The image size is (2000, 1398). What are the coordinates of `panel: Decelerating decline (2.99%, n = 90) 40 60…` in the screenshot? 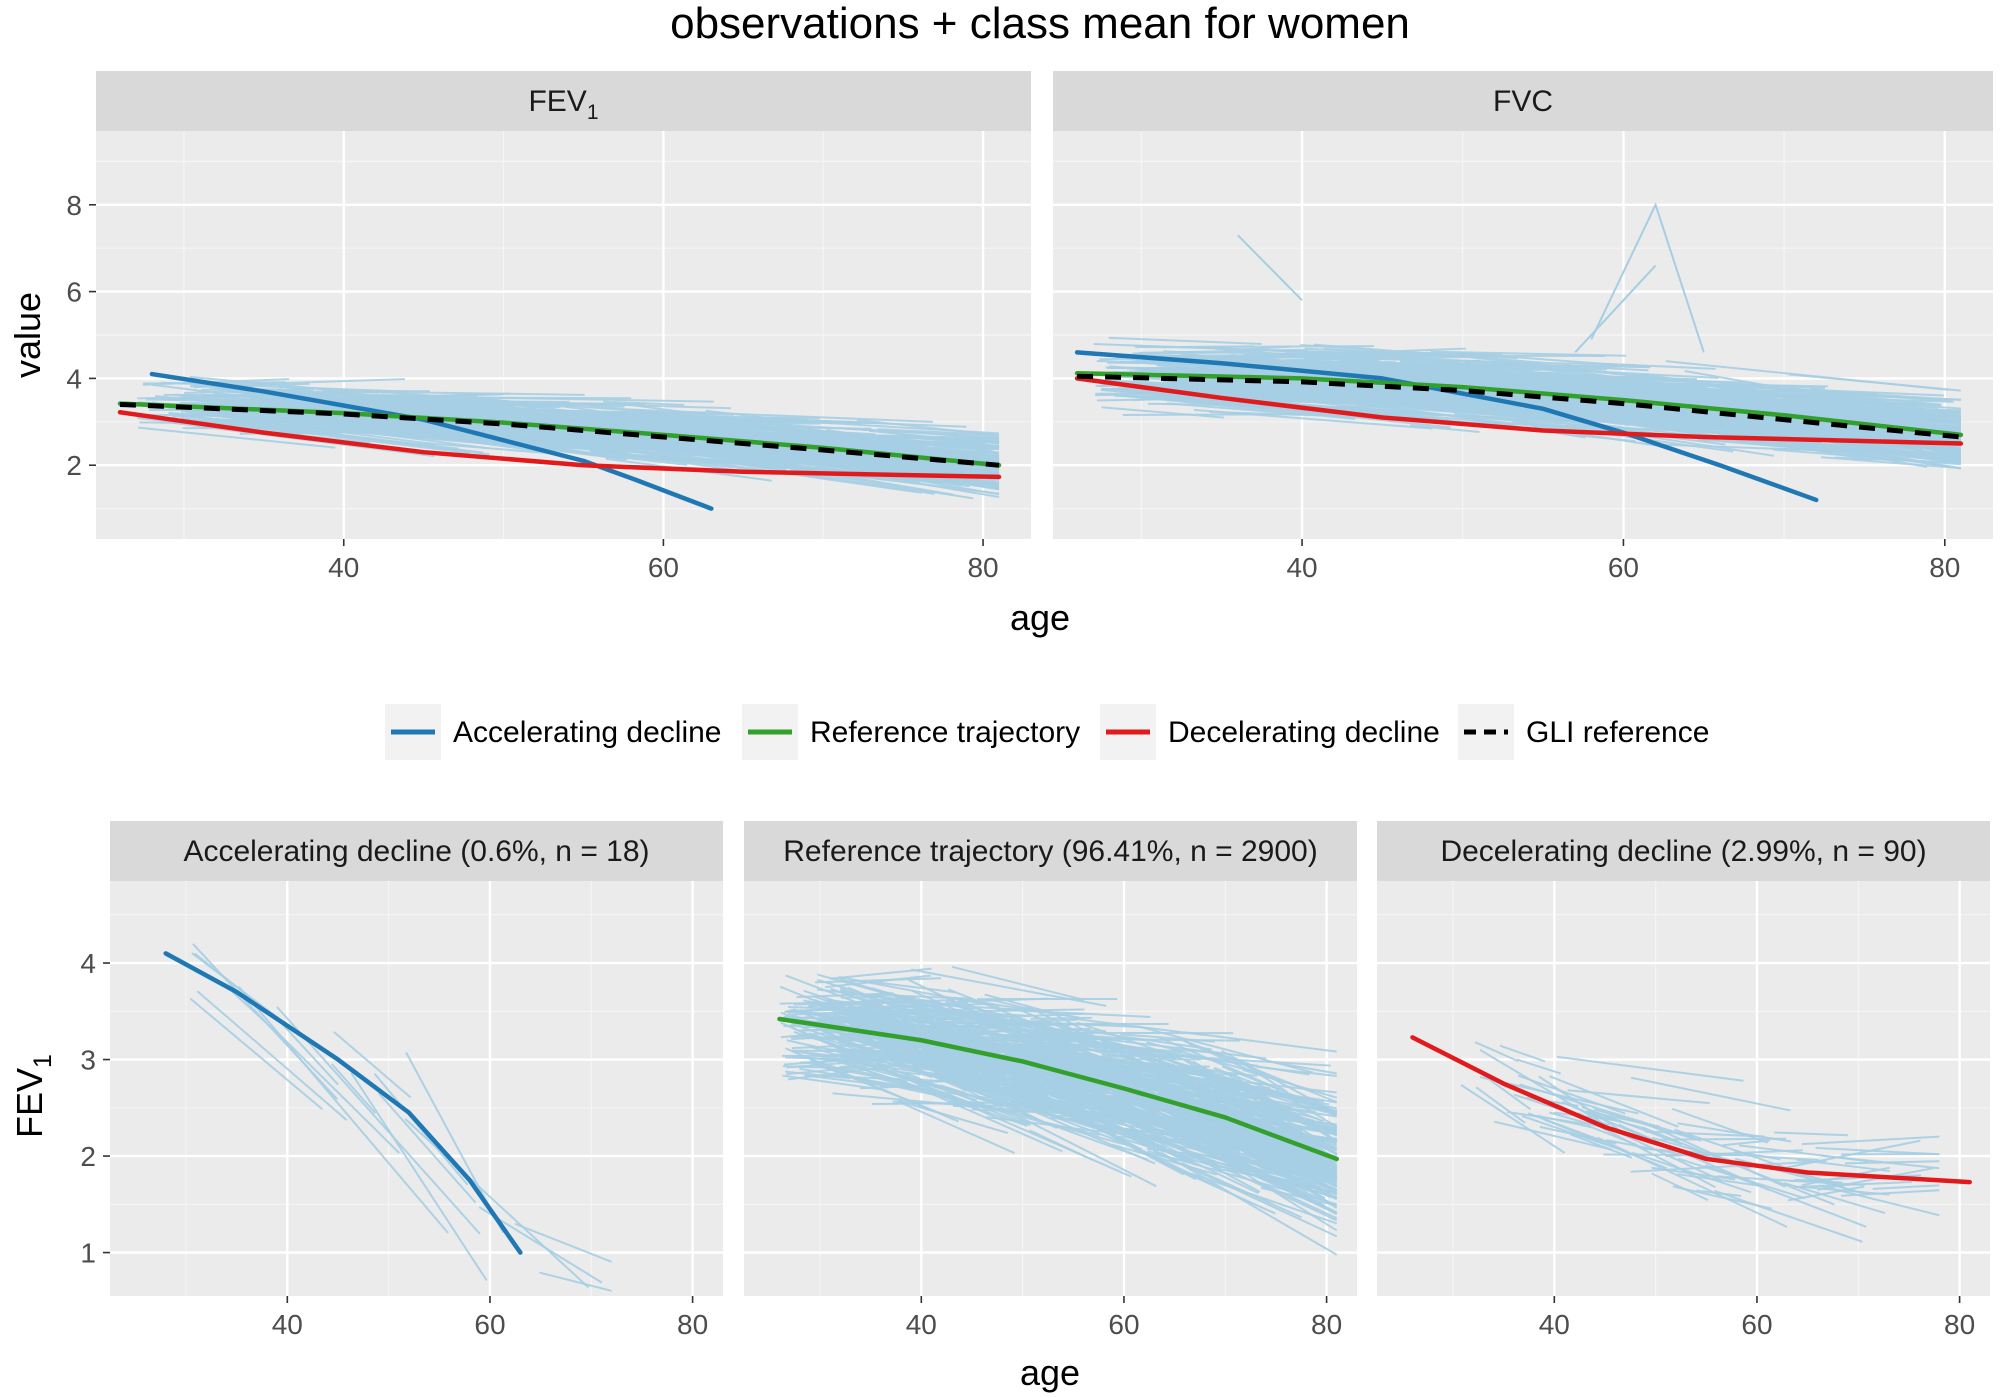 It's located at (1683, 1080).